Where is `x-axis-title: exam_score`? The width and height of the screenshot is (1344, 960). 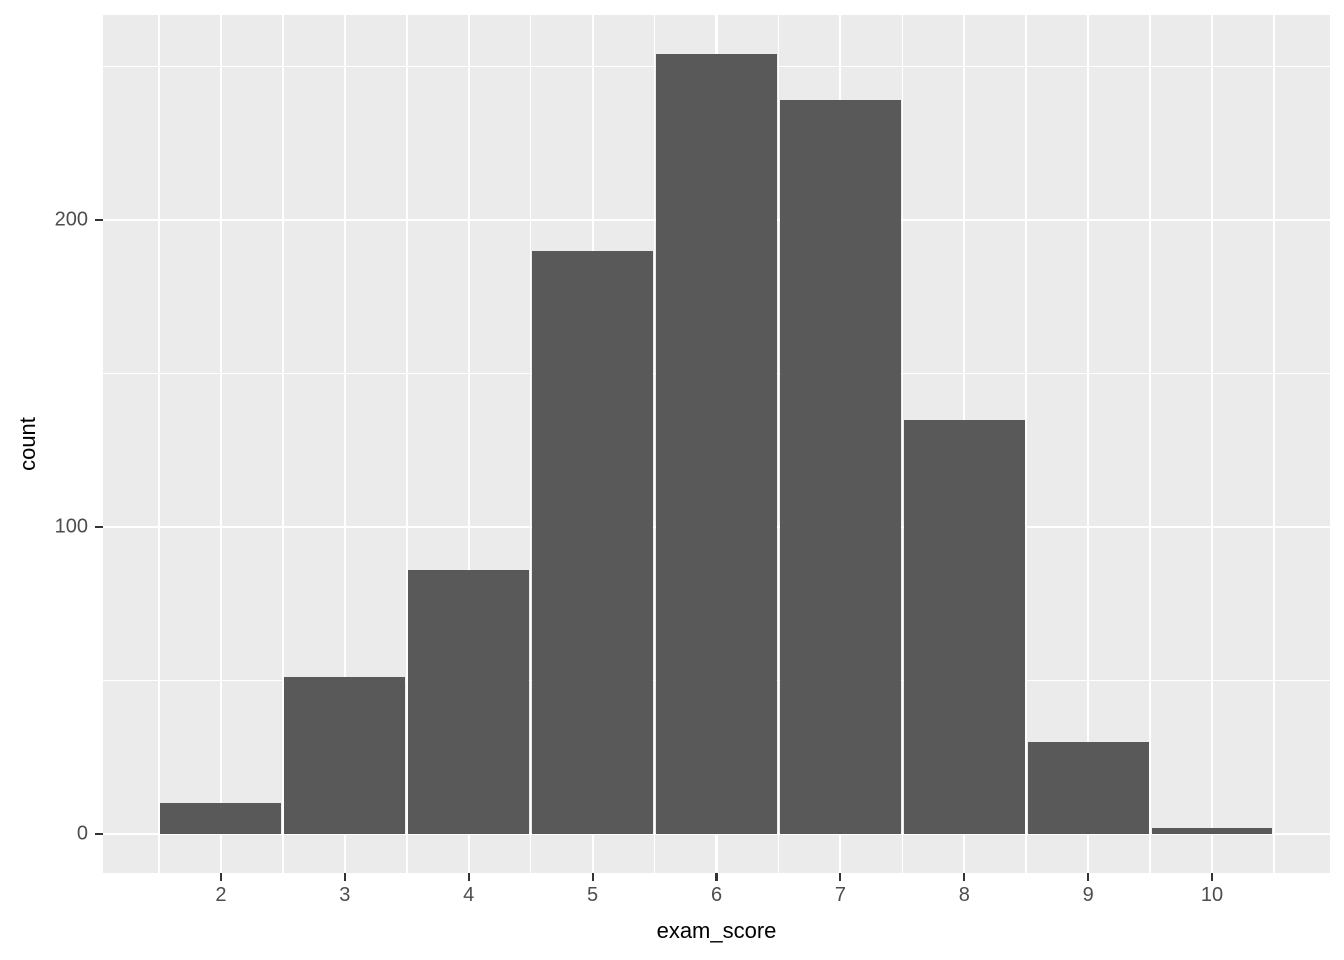 x-axis-title: exam_score is located at coordinates (716, 930).